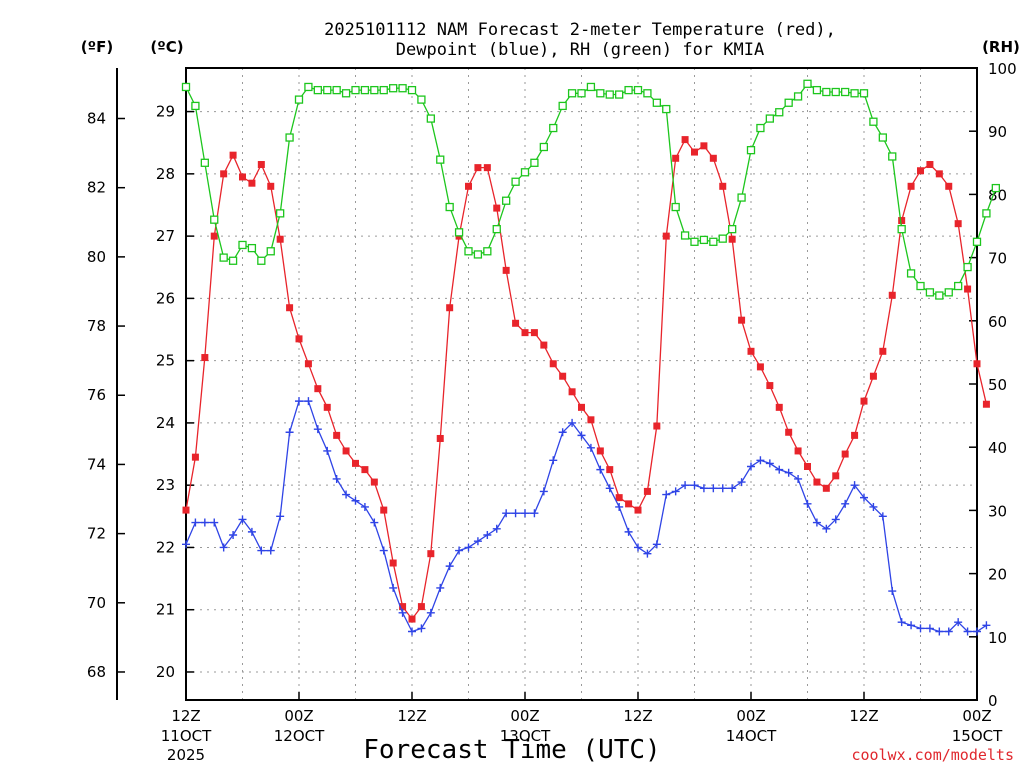 The width and height of the screenshot is (1024, 768). I want to click on rh-tick-label: 70, so click(997, 259).